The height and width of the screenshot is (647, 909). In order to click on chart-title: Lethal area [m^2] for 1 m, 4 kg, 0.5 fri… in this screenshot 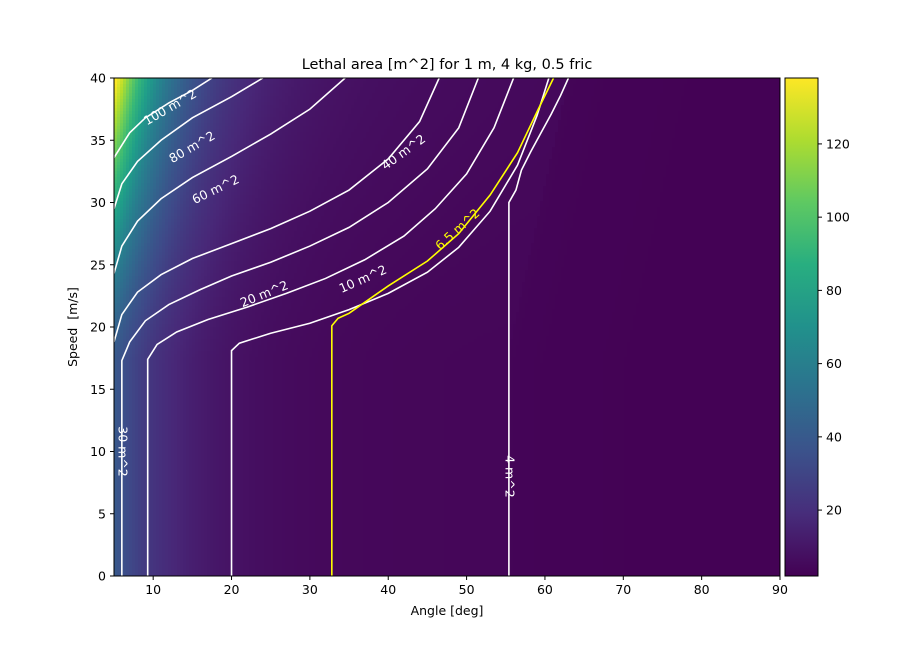, I will do `click(447, 65)`.